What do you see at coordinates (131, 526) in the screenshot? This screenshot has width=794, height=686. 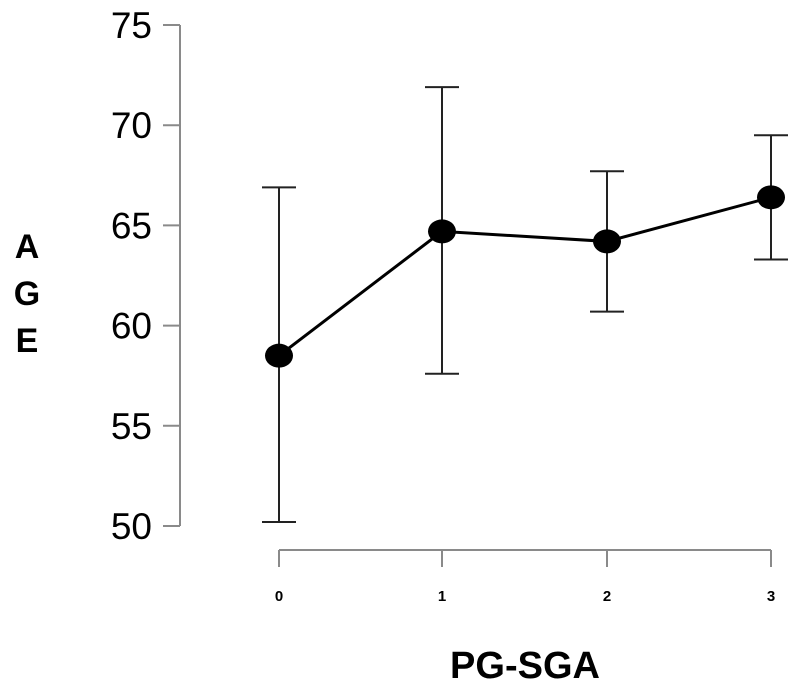 I see `y-tick-label: 50` at bounding box center [131, 526].